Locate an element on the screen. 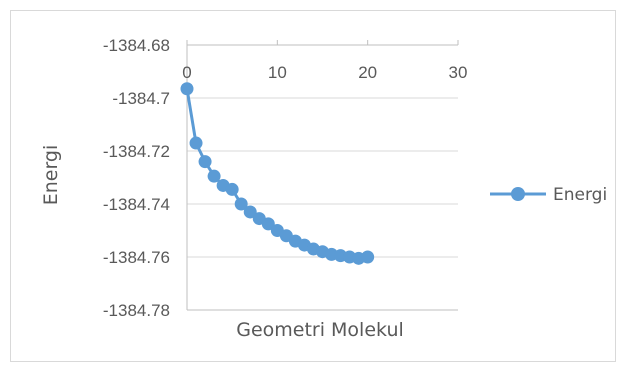 The image size is (627, 372). y-tick-label: -1384.76 is located at coordinates (136, 257).